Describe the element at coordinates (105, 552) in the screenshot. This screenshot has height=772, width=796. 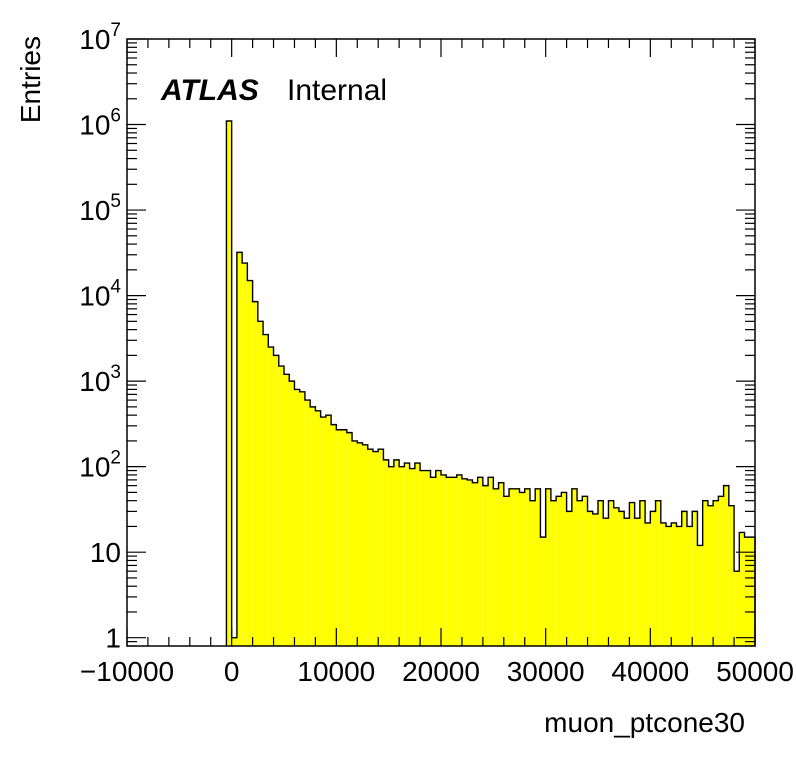
I see `y-tick-label: 10` at that location.